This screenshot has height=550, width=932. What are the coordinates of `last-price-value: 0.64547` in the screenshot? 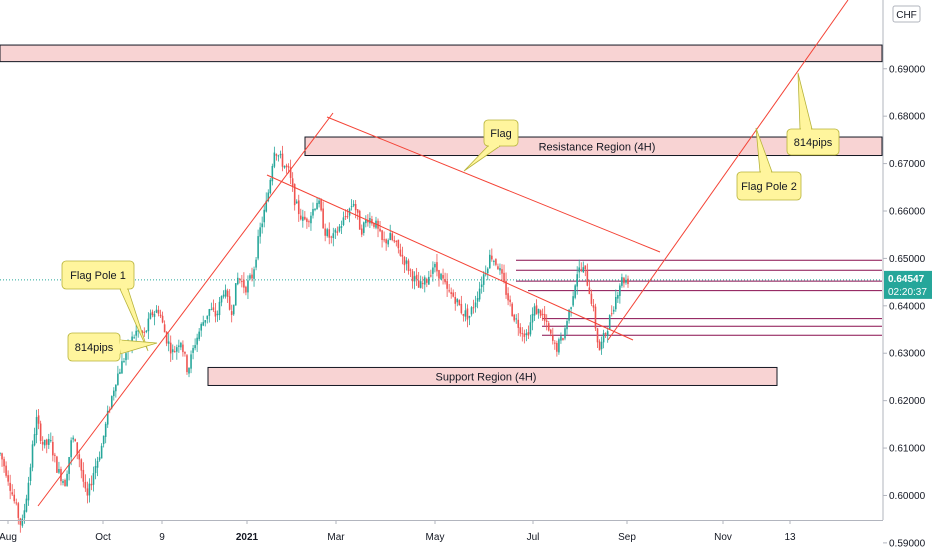 It's located at (906, 279).